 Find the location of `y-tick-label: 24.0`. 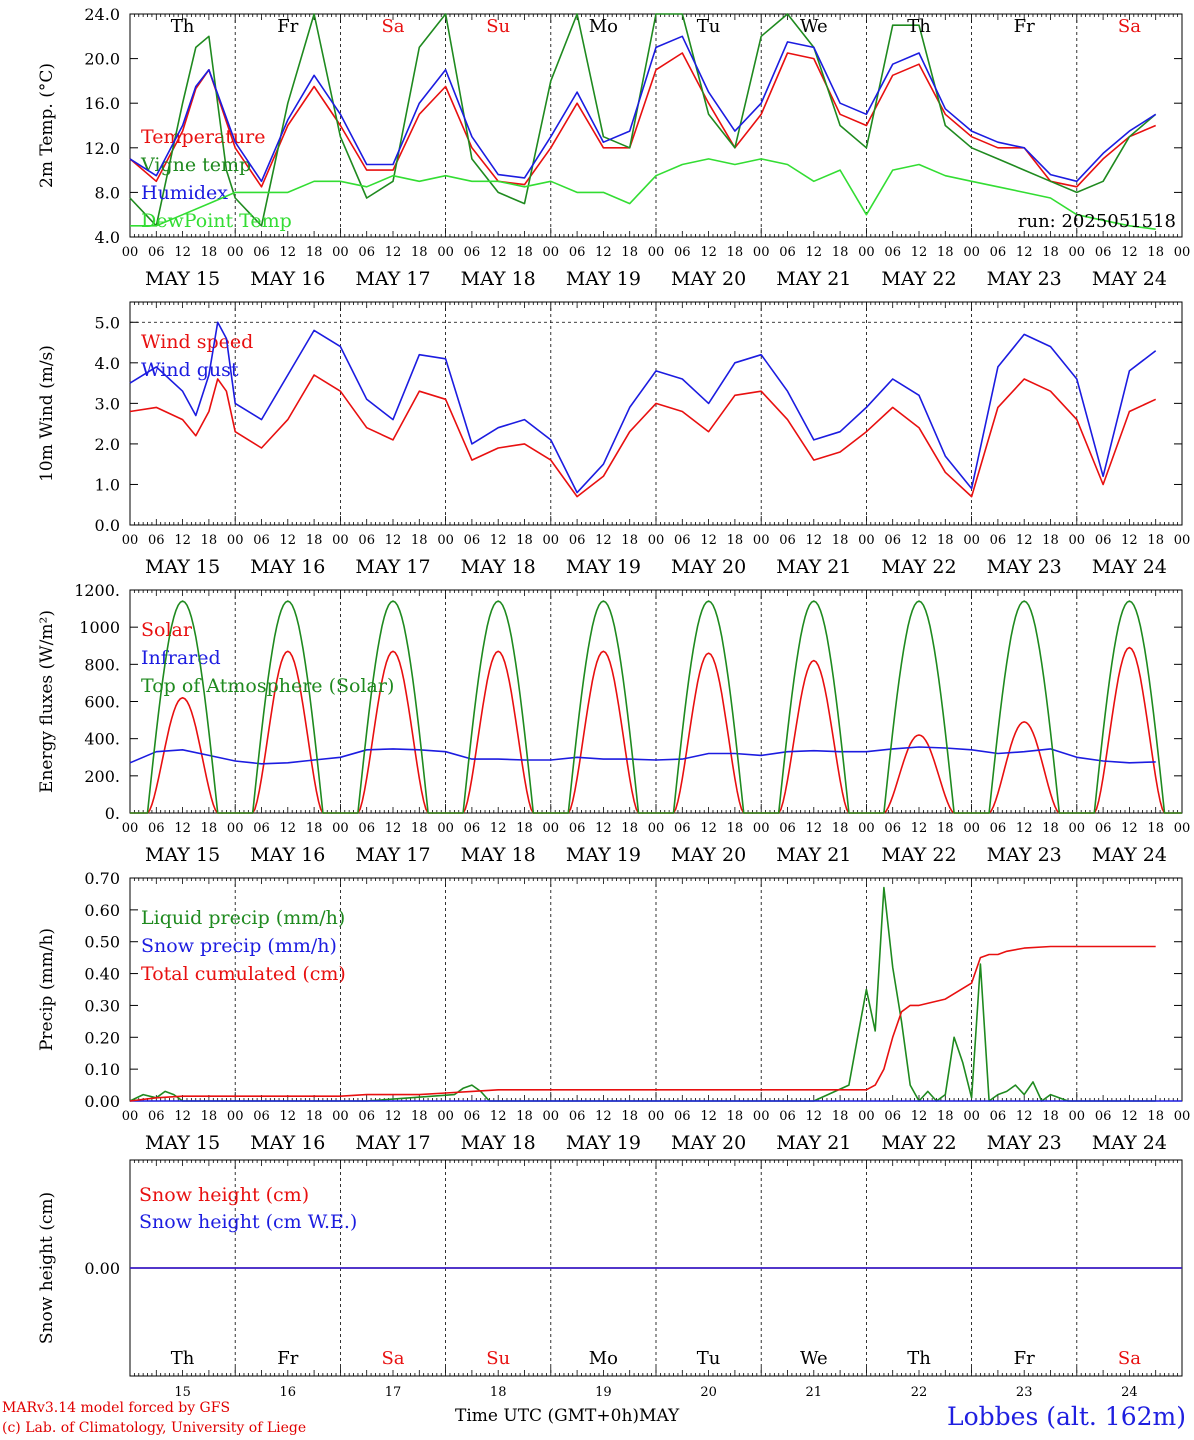

y-tick-label: 24.0 is located at coordinates (102, 14).